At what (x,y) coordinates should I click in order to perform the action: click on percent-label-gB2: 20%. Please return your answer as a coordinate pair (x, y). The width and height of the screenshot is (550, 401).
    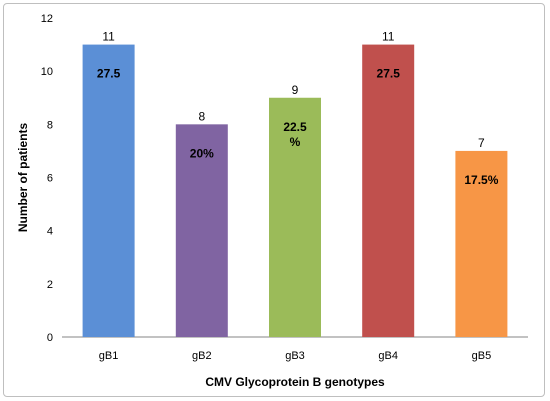
    Looking at the image, I should click on (202, 153).